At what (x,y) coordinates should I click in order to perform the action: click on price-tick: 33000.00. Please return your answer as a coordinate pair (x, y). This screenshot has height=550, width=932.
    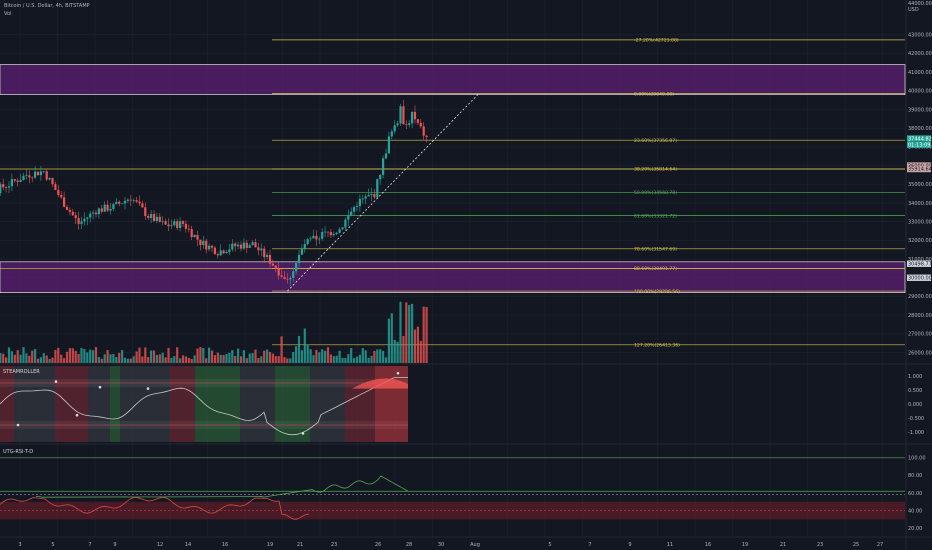
    Looking at the image, I should click on (920, 222).